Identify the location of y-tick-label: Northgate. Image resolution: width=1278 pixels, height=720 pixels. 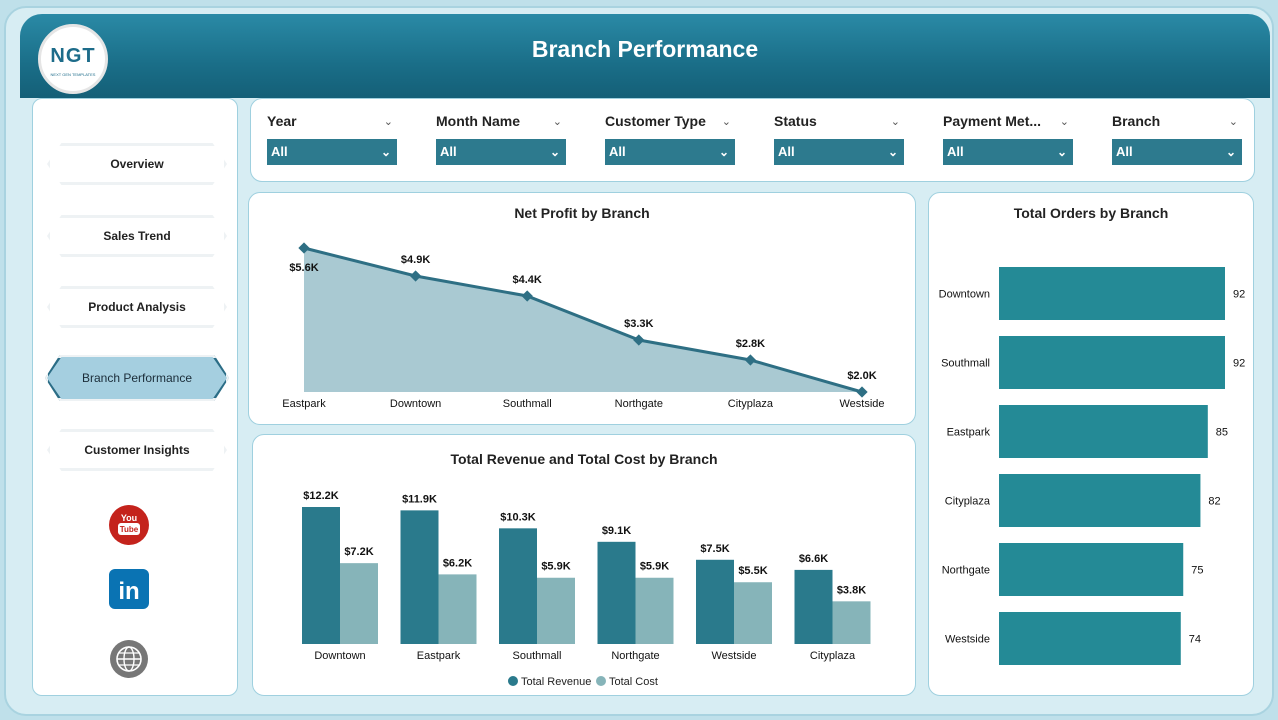
(966, 571).